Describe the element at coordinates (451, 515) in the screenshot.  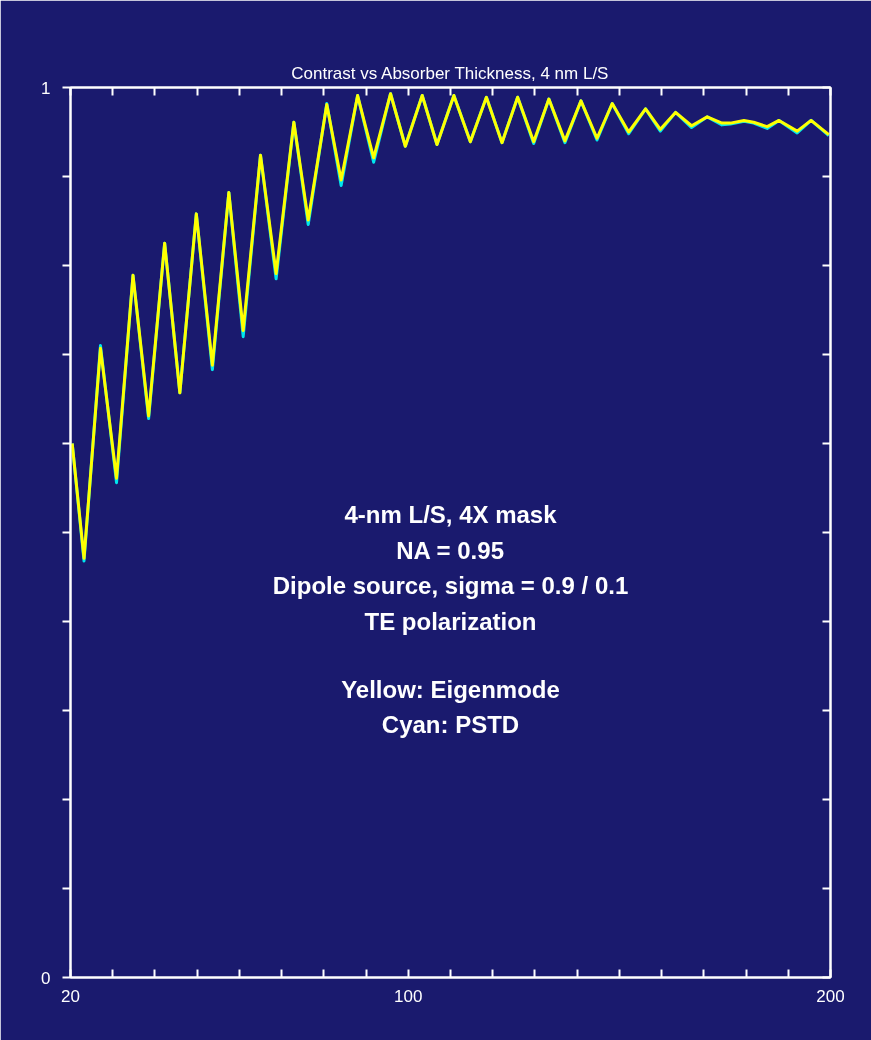
I see `annotation: 4-nm L/S, 4X mask` at that location.